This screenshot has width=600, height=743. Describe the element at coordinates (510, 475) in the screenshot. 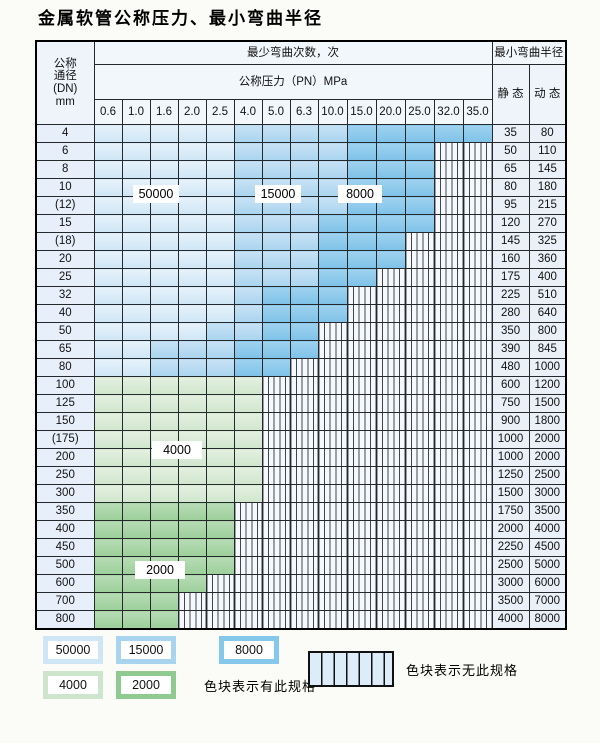

I see `static-radius-value: 1250` at that location.